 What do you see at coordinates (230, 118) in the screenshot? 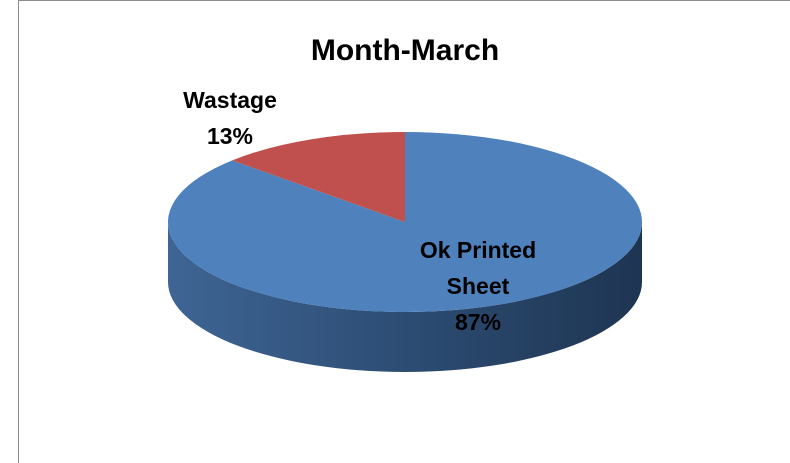
I see `slice-label: Wastage 13%` at bounding box center [230, 118].